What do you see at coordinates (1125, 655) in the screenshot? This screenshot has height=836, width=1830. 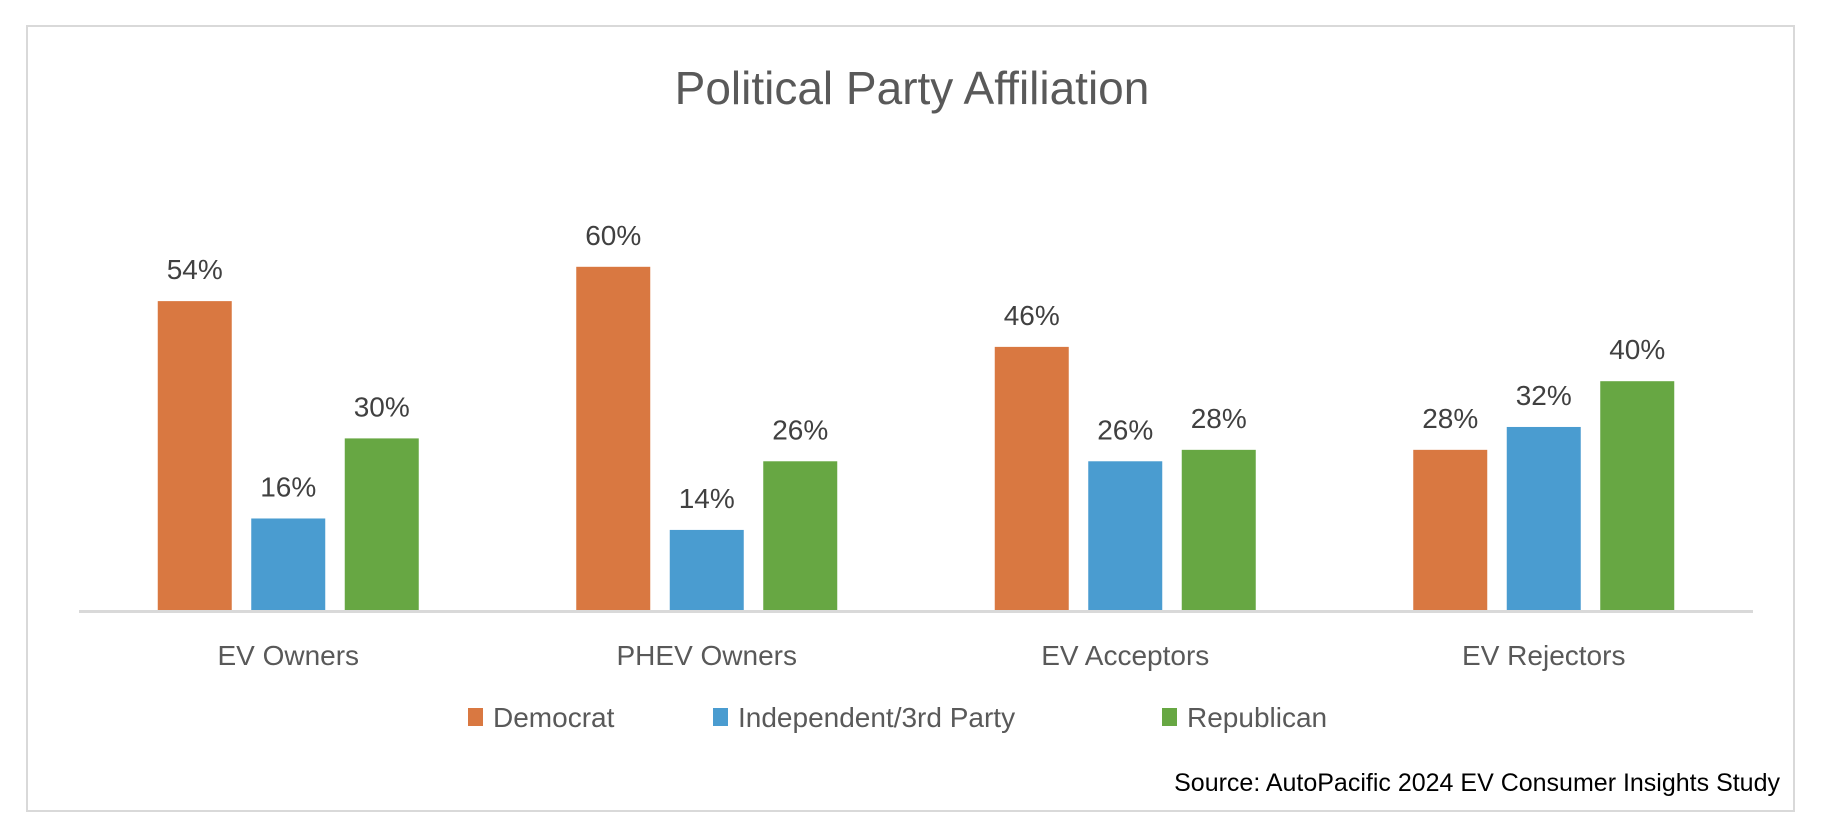 I see `category-label: EV Acceptors` at bounding box center [1125, 655].